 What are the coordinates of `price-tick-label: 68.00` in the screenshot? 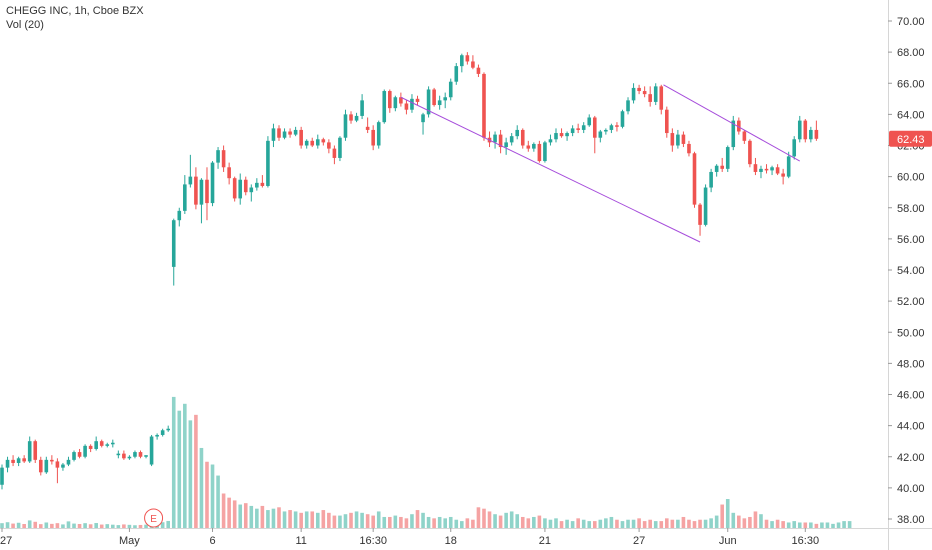 It's located at (911, 53).